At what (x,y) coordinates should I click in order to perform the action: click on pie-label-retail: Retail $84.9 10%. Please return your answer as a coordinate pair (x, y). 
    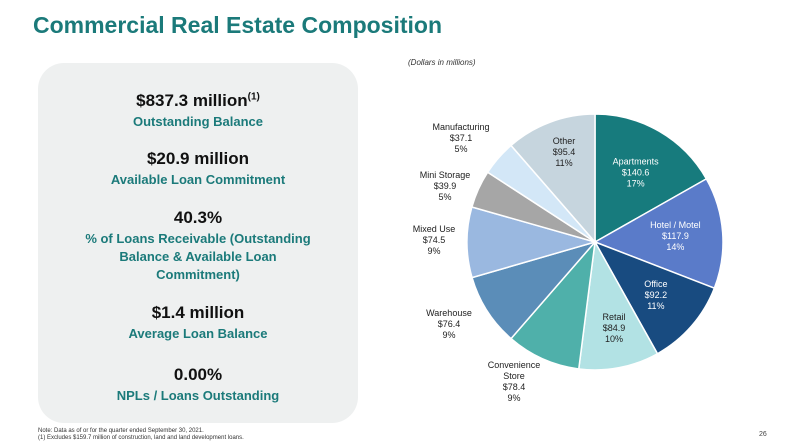
    Looking at the image, I should click on (613, 328).